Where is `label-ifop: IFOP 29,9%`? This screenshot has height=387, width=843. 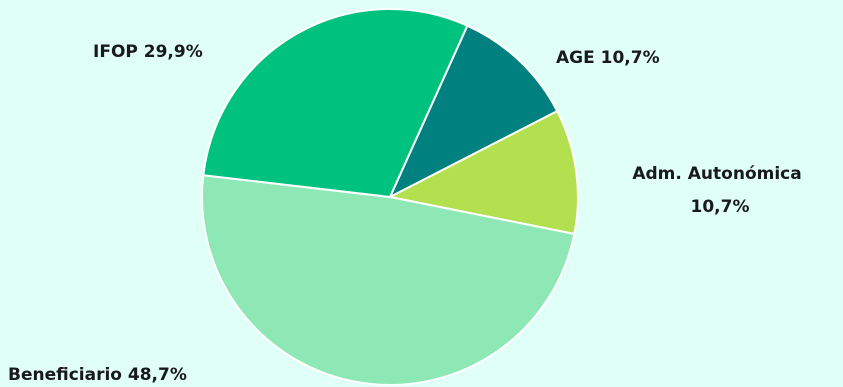 label-ifop: IFOP 29,9% is located at coordinates (148, 52).